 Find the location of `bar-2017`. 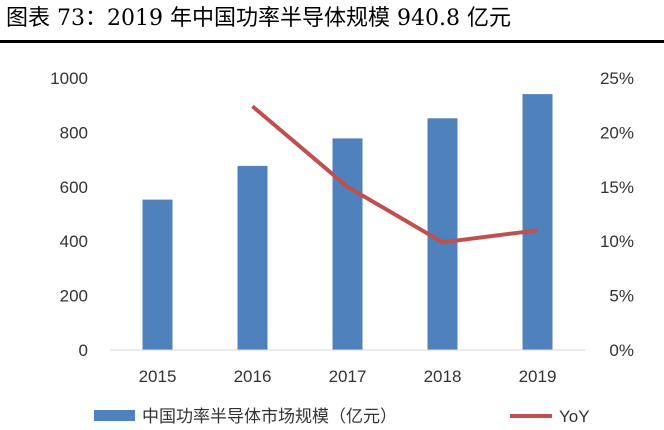

bar-2017 is located at coordinates (347, 244).